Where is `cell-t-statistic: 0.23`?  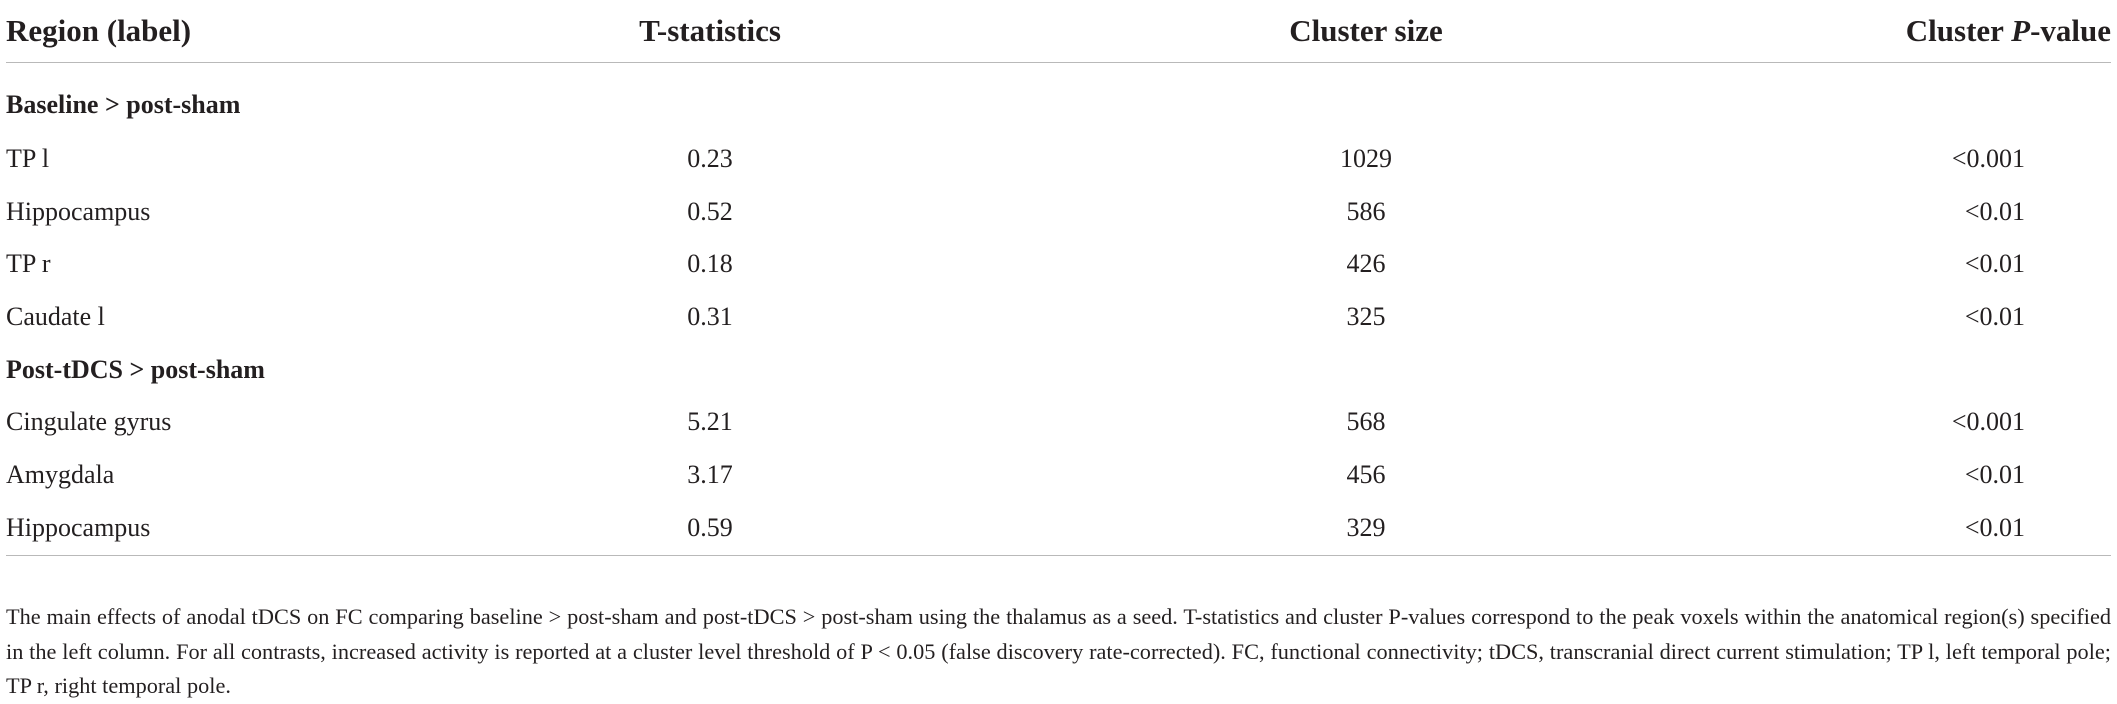 cell-t-statistic: 0.23 is located at coordinates (710, 159).